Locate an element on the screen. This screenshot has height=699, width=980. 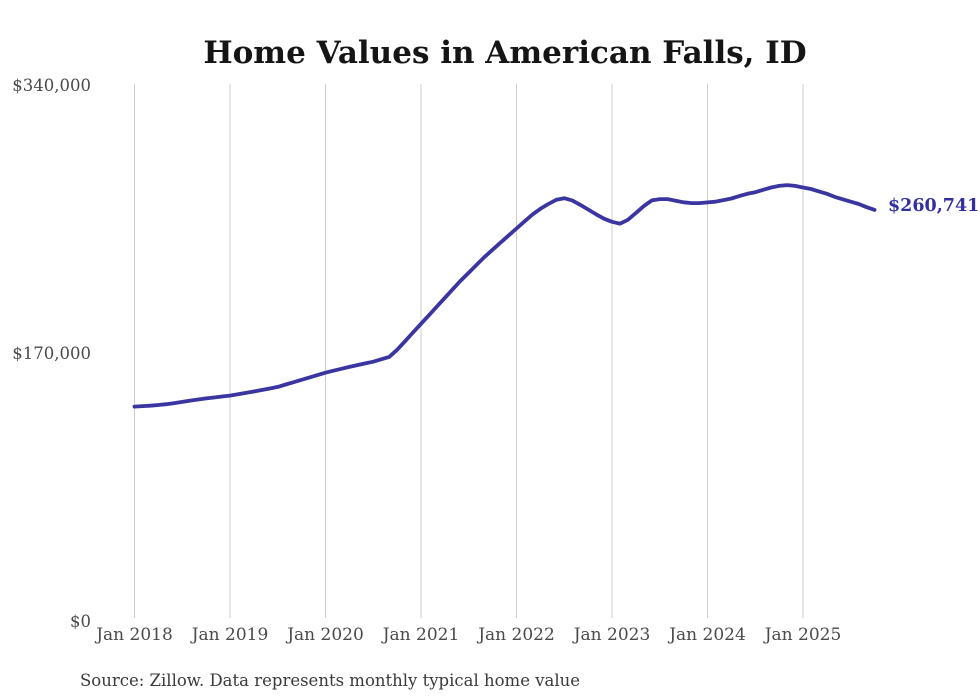
chart-title: Home Values in American Falls, ID is located at coordinates (504, 53).